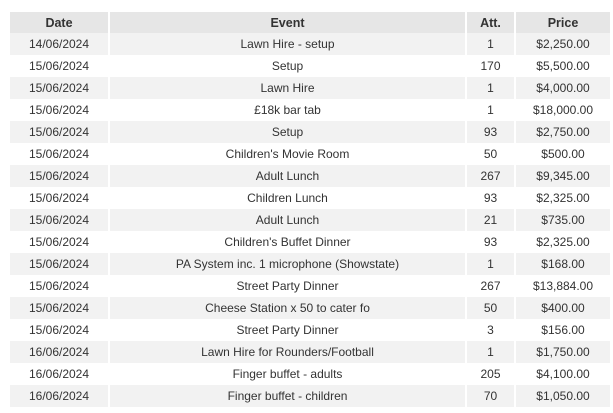 This screenshot has height=413, width=613. Describe the element at coordinates (60, 44) in the screenshot. I see `cell-date: 14/06/2024` at that location.